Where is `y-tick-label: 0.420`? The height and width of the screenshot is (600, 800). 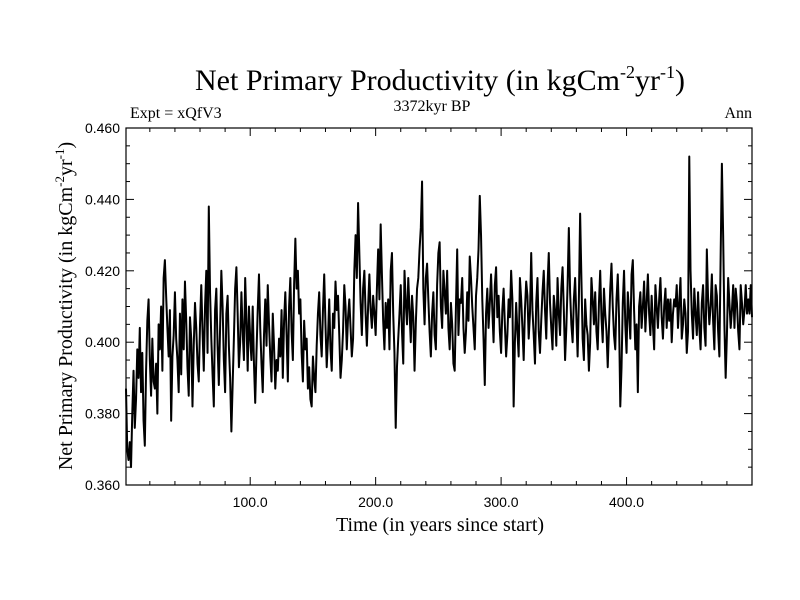
y-tick-label: 0.420 is located at coordinates (102, 271).